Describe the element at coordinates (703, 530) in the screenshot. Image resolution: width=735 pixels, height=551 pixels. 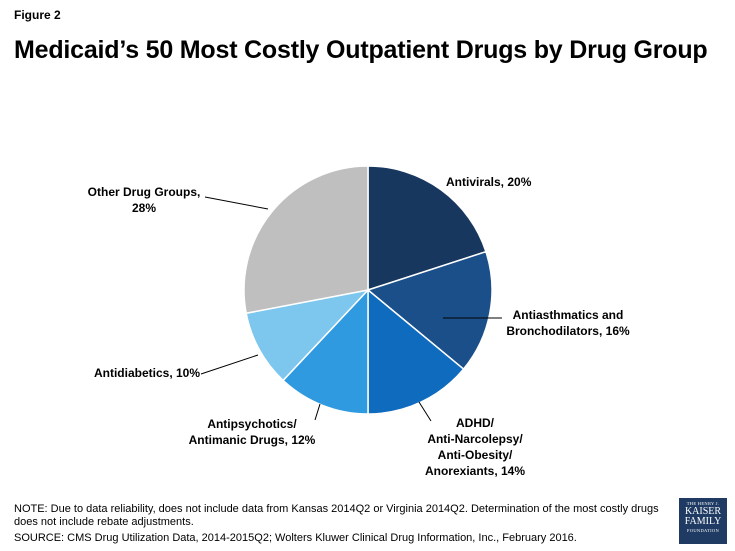
I see `logo-line-4: FOUNDATION` at that location.